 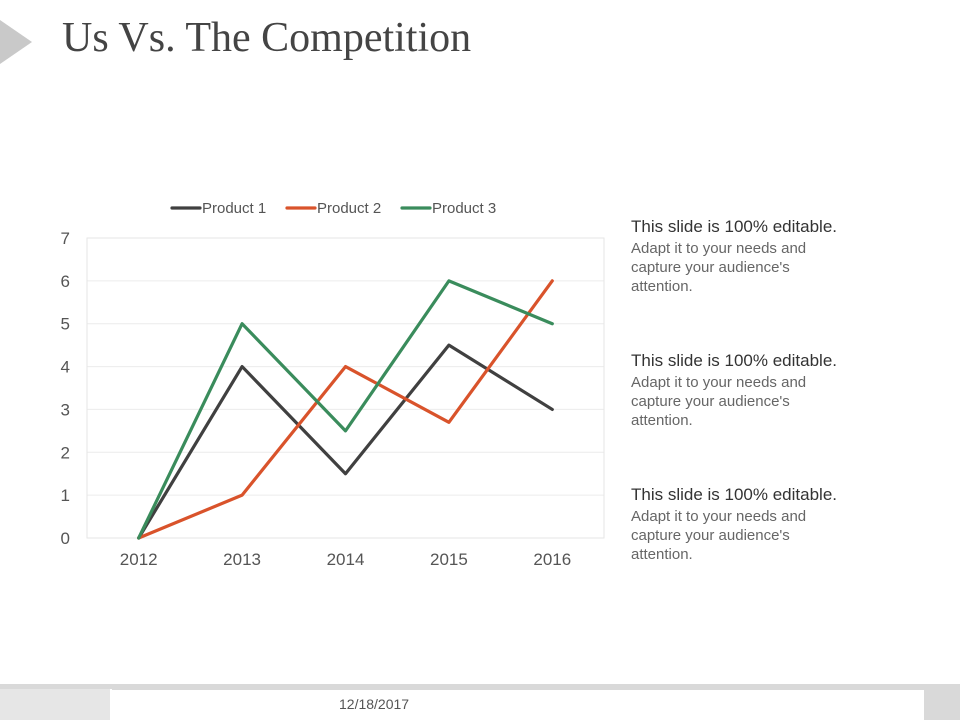 I want to click on footer-corner, so click(x=942, y=702).